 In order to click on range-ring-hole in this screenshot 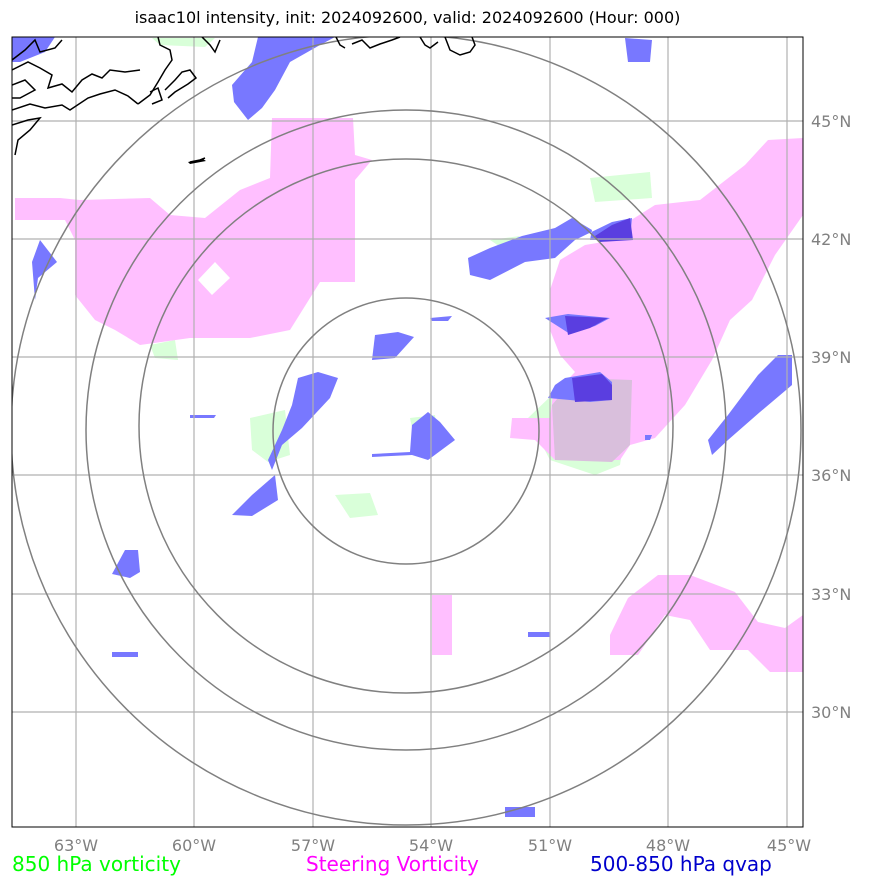, I will do `click(214, 278)`.